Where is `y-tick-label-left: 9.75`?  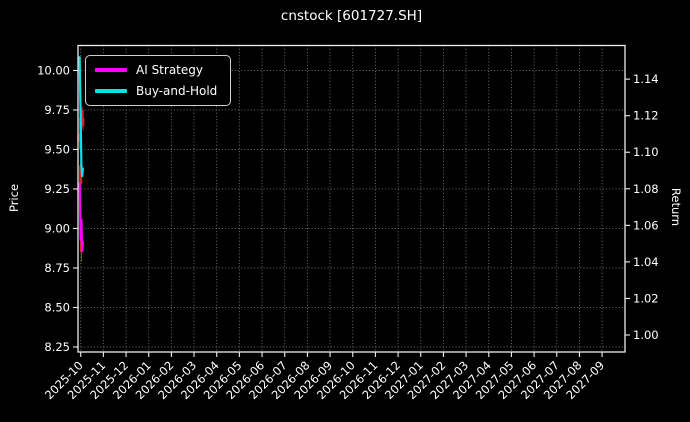 y-tick-label-left: 9.75 is located at coordinates (57, 110).